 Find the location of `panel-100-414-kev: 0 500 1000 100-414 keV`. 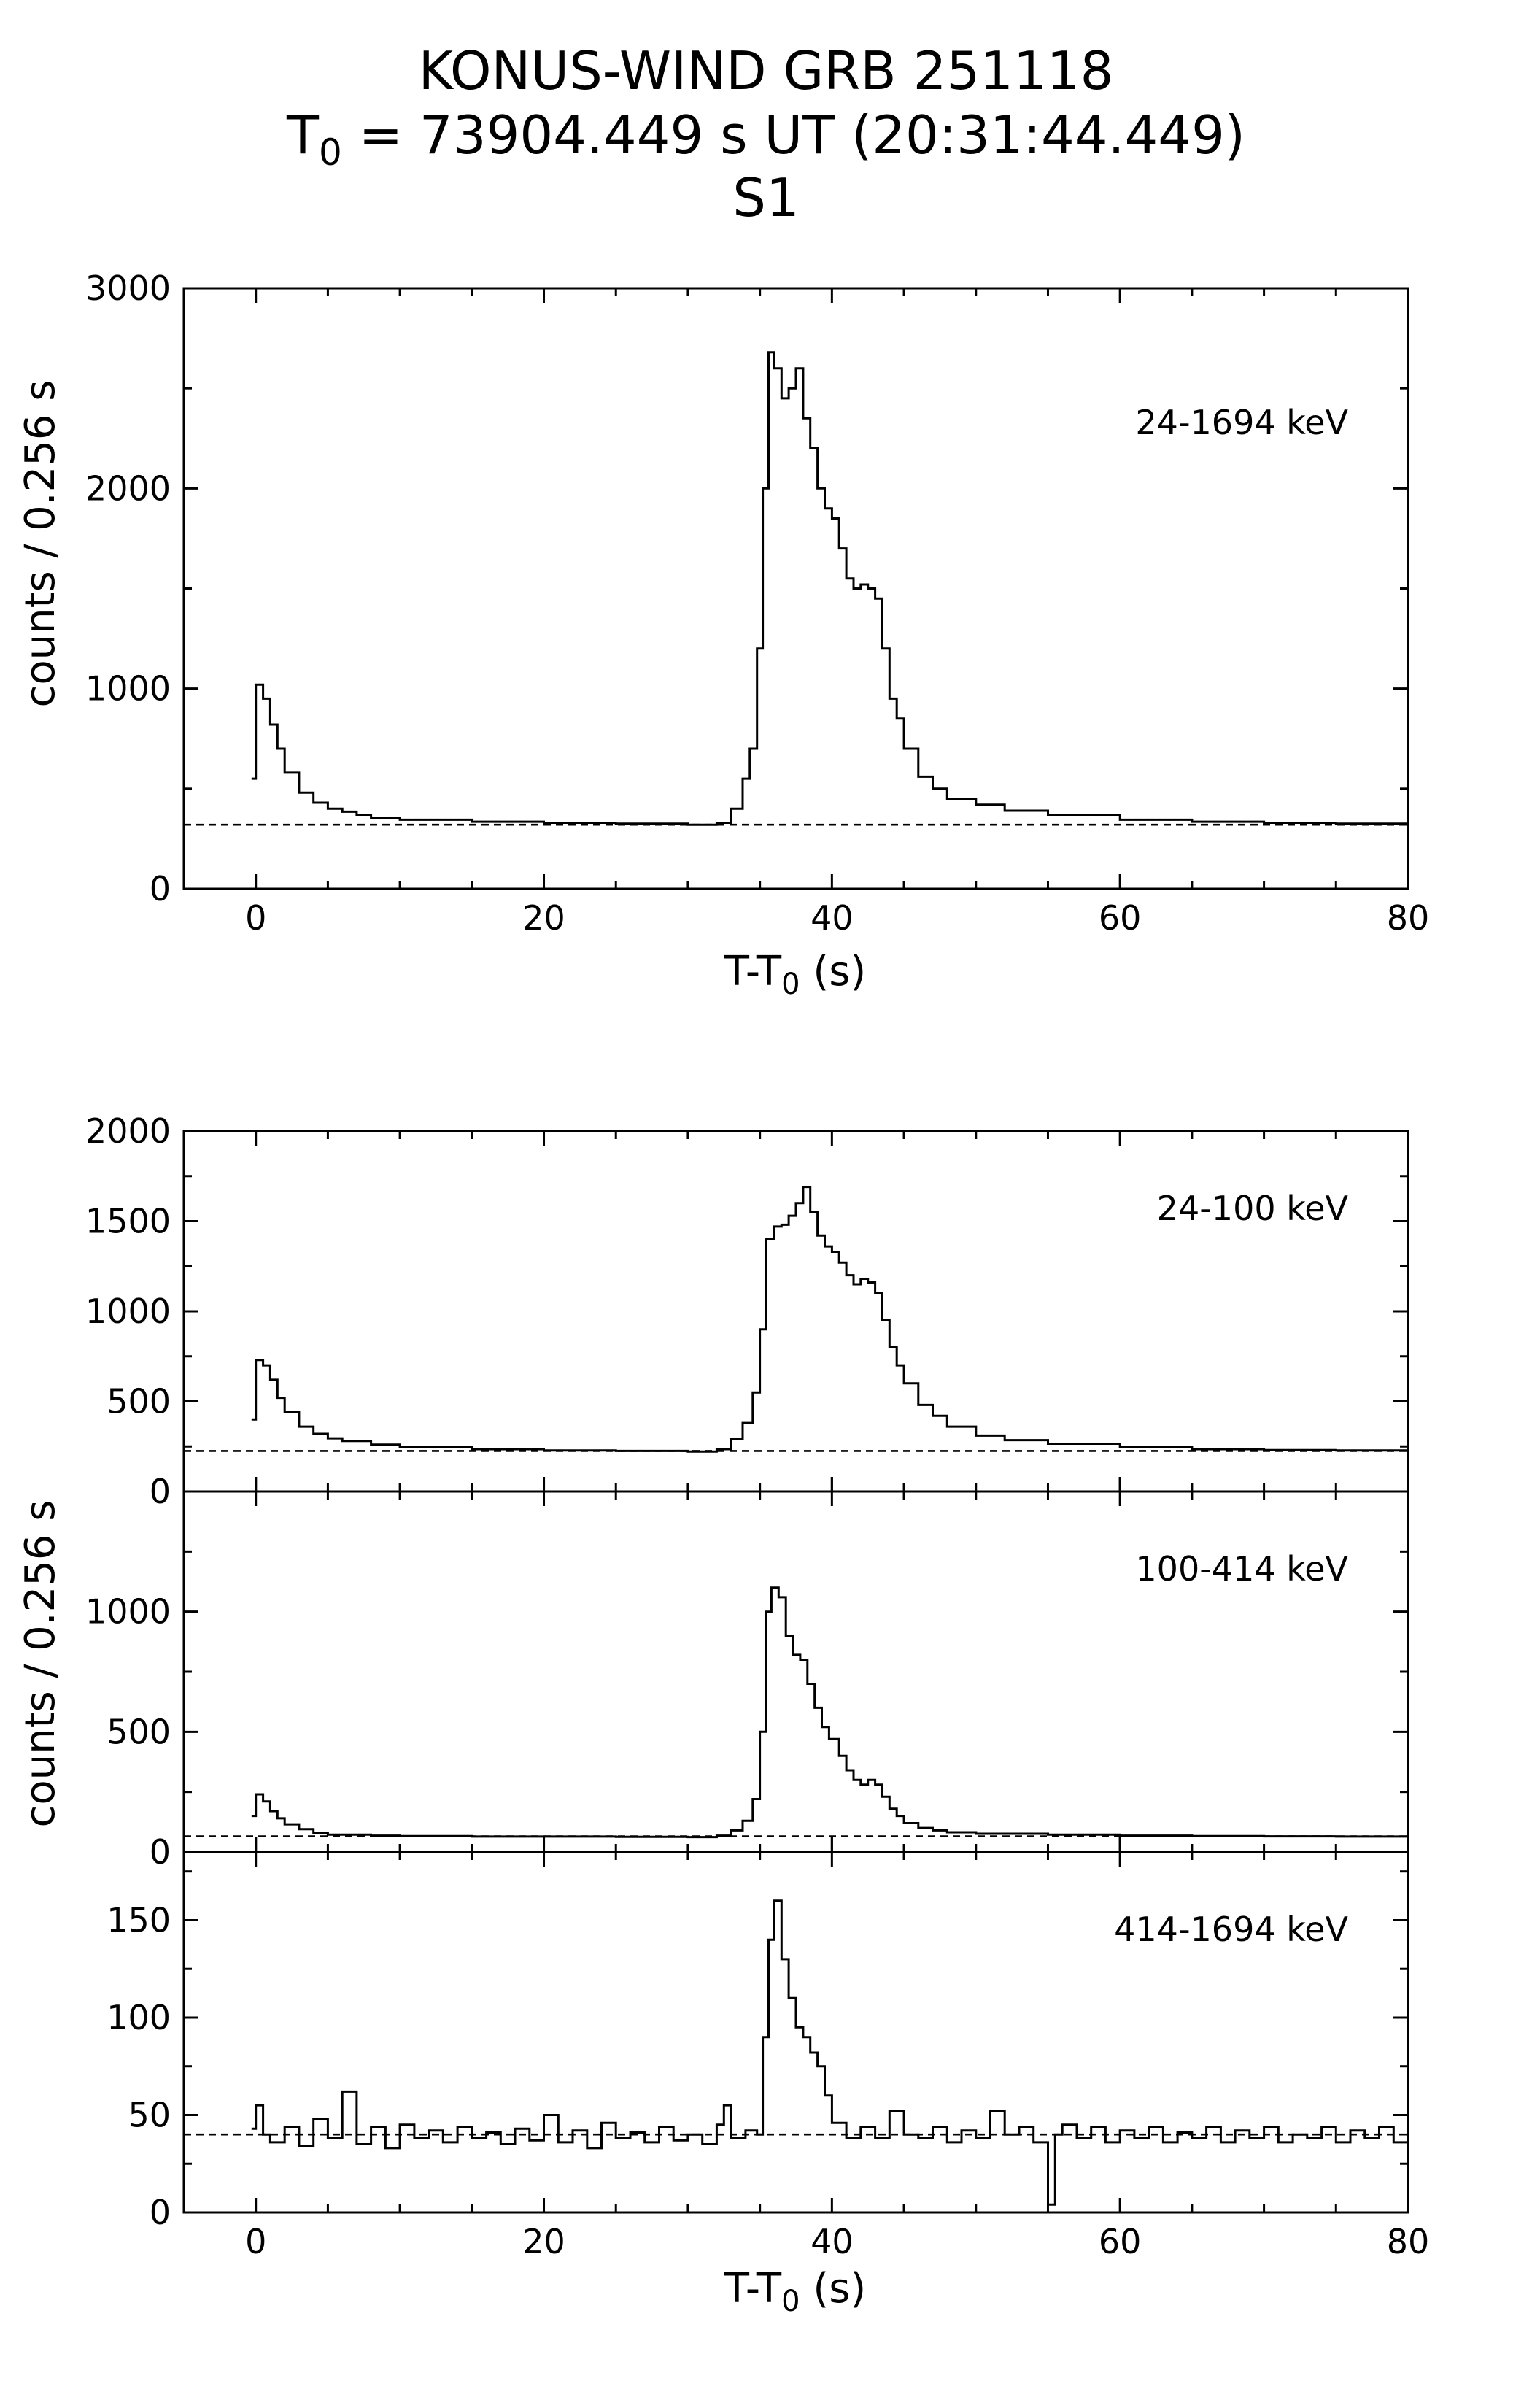

panel-100-414-kev: 0 500 1000 100-414 keV is located at coordinates (747, 1674).